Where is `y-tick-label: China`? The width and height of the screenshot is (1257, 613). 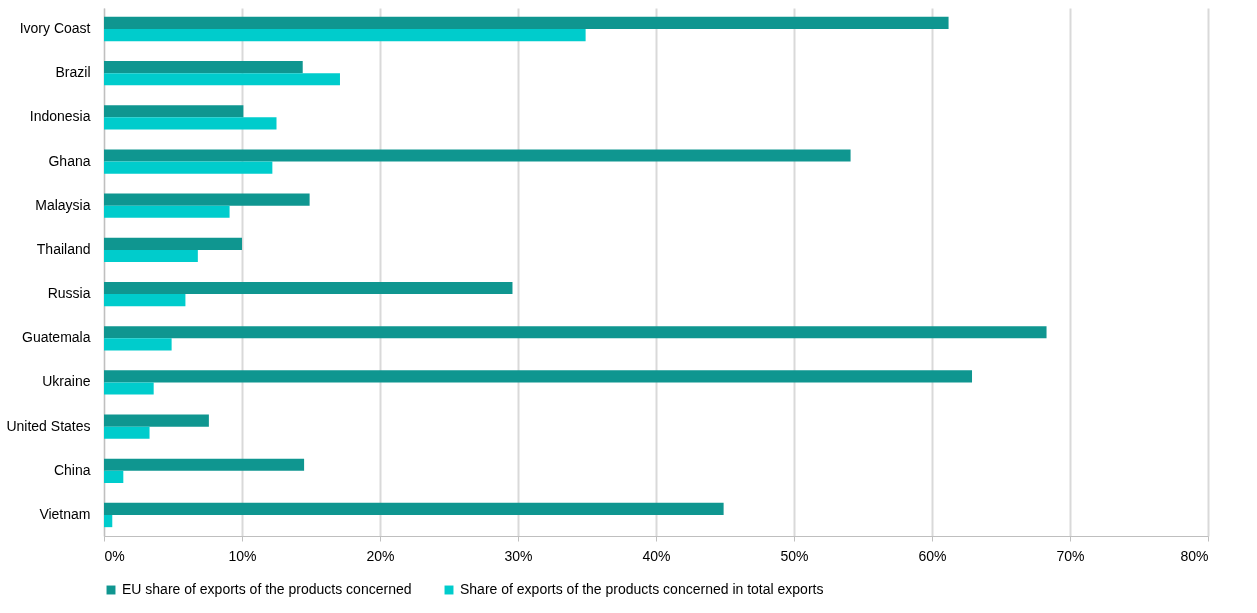
y-tick-label: China is located at coordinates (72, 469).